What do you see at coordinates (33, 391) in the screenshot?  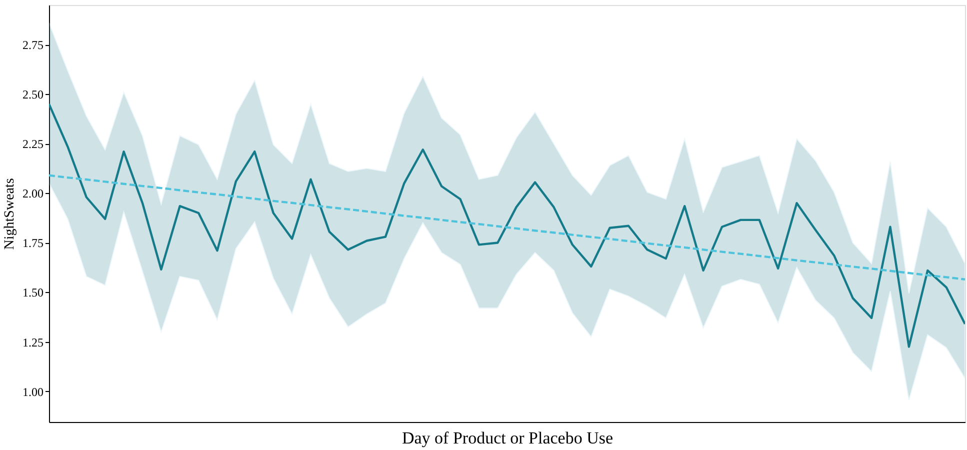 I see `y-tick-label: 1.00` at bounding box center [33, 391].